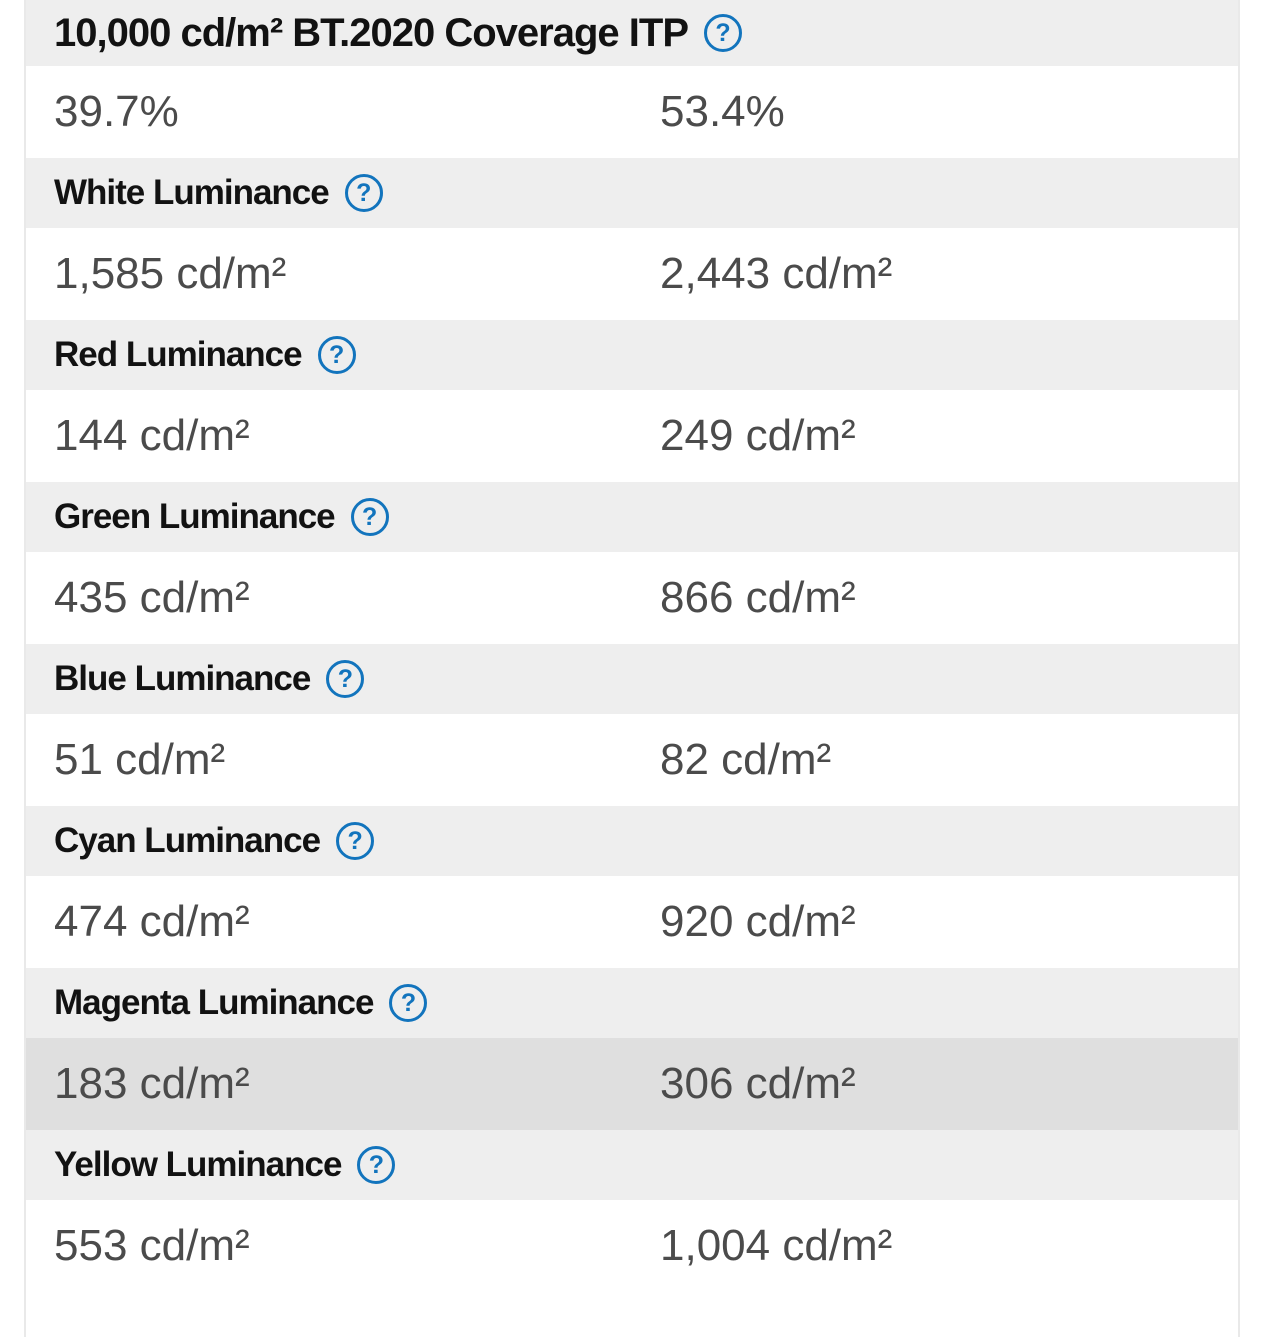 Image resolution: width=1264 pixels, height=1337 pixels. Describe the element at coordinates (632, 436) in the screenshot. I see `metric-values-row: 144 cd/m² 249 cd/m²` at that location.